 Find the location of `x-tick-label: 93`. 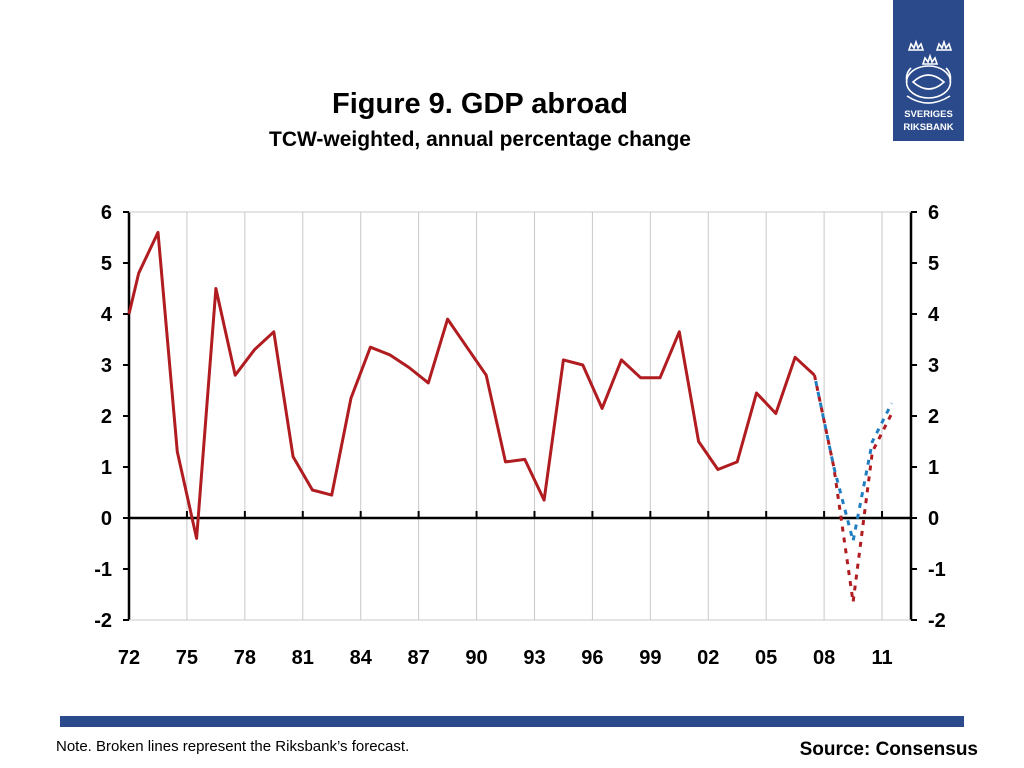

x-tick-label: 93 is located at coordinates (534, 658).